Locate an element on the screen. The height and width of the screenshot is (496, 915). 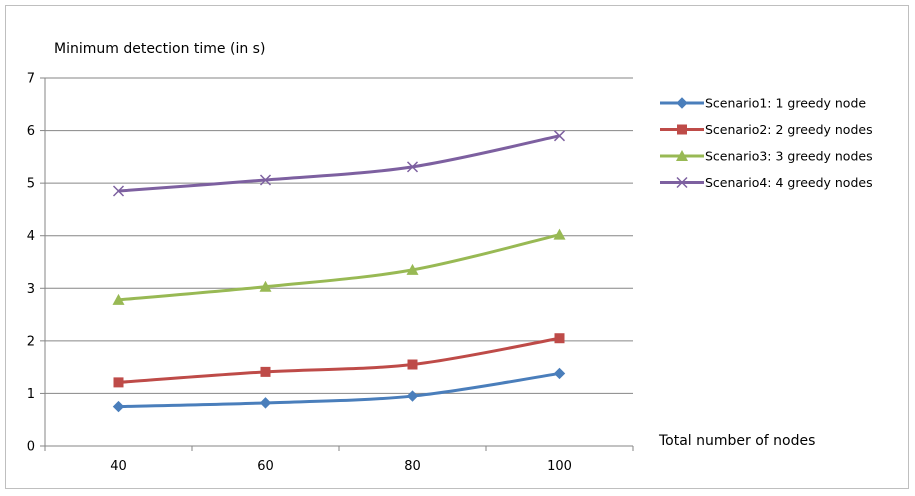
y-tick-label: 7 is located at coordinates (31, 79).